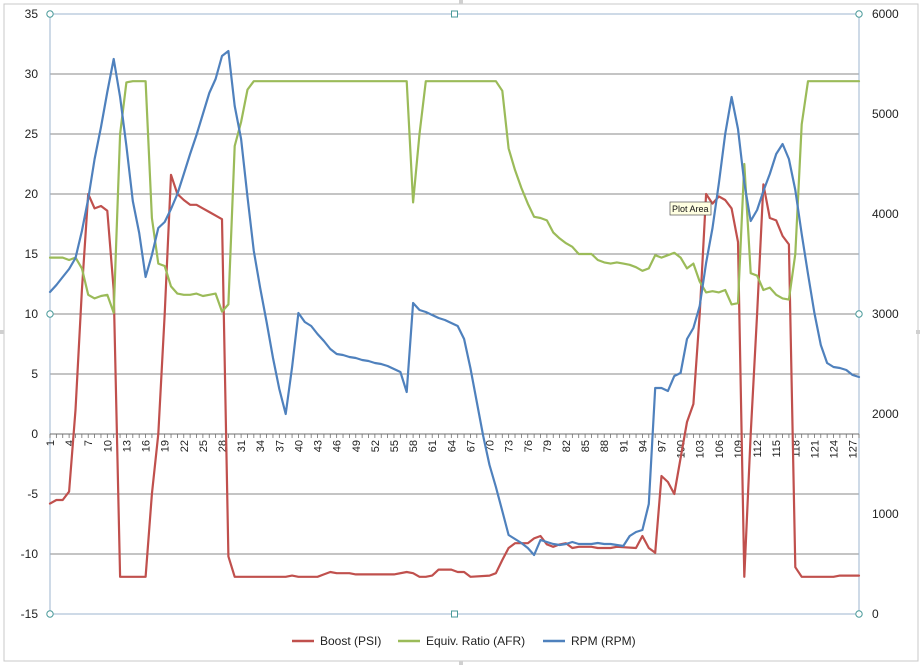 This screenshot has width=922, height=670. Describe the element at coordinates (885, 514) in the screenshot. I see `y-right-tick-label: 1000` at that location.